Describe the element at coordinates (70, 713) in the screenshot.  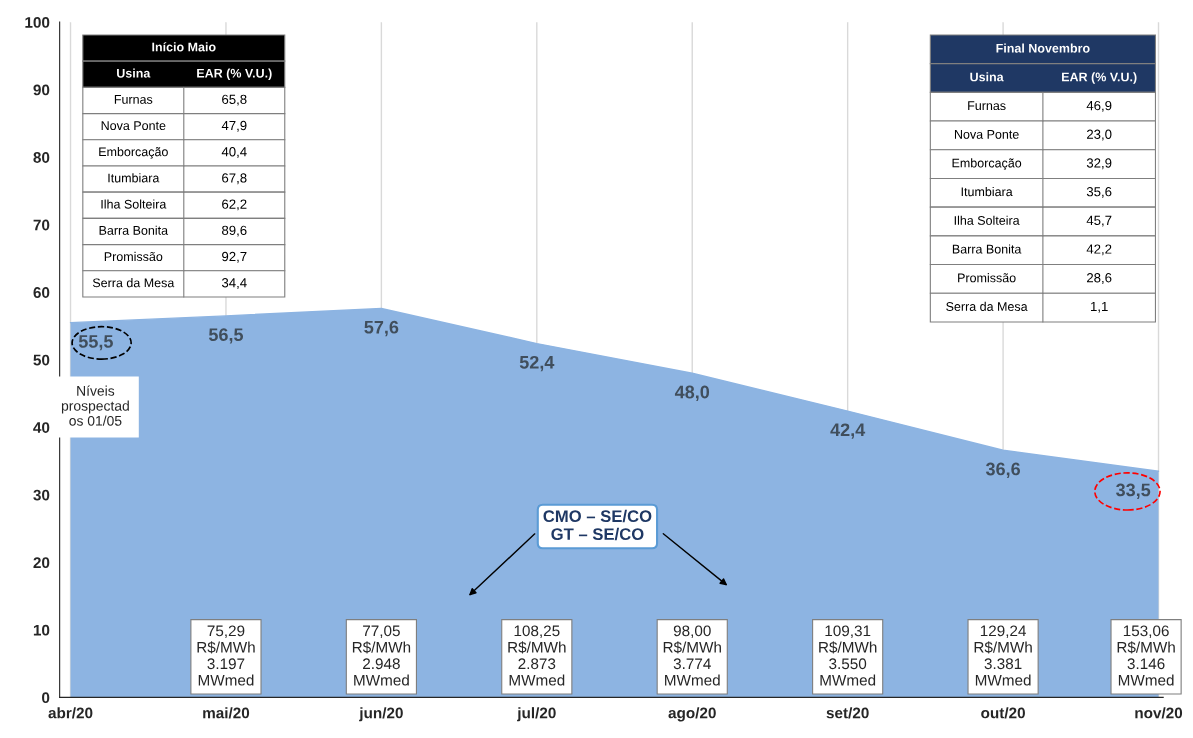
I see `x-tick-label: abr/20` at that location.